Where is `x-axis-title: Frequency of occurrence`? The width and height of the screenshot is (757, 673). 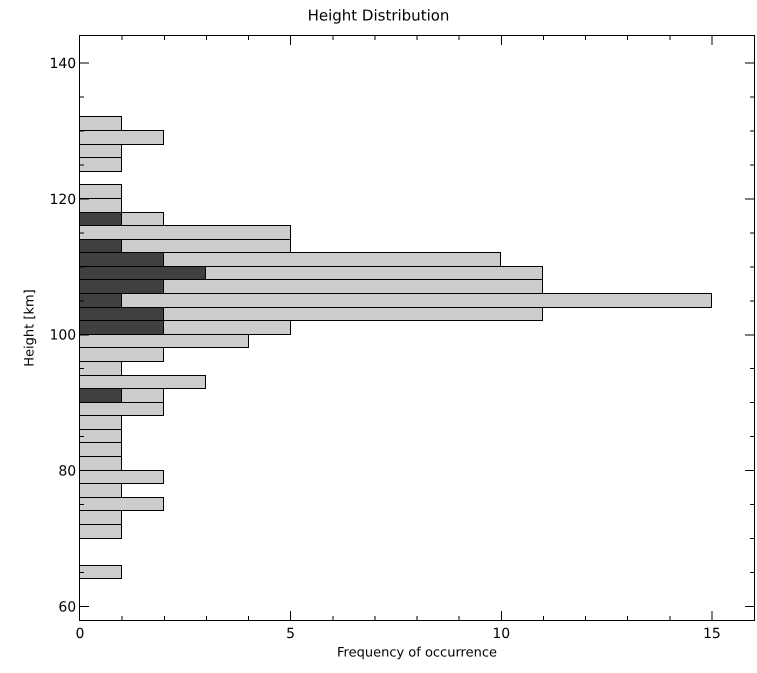 x-axis-title: Frequency of occurrence is located at coordinates (417, 652).